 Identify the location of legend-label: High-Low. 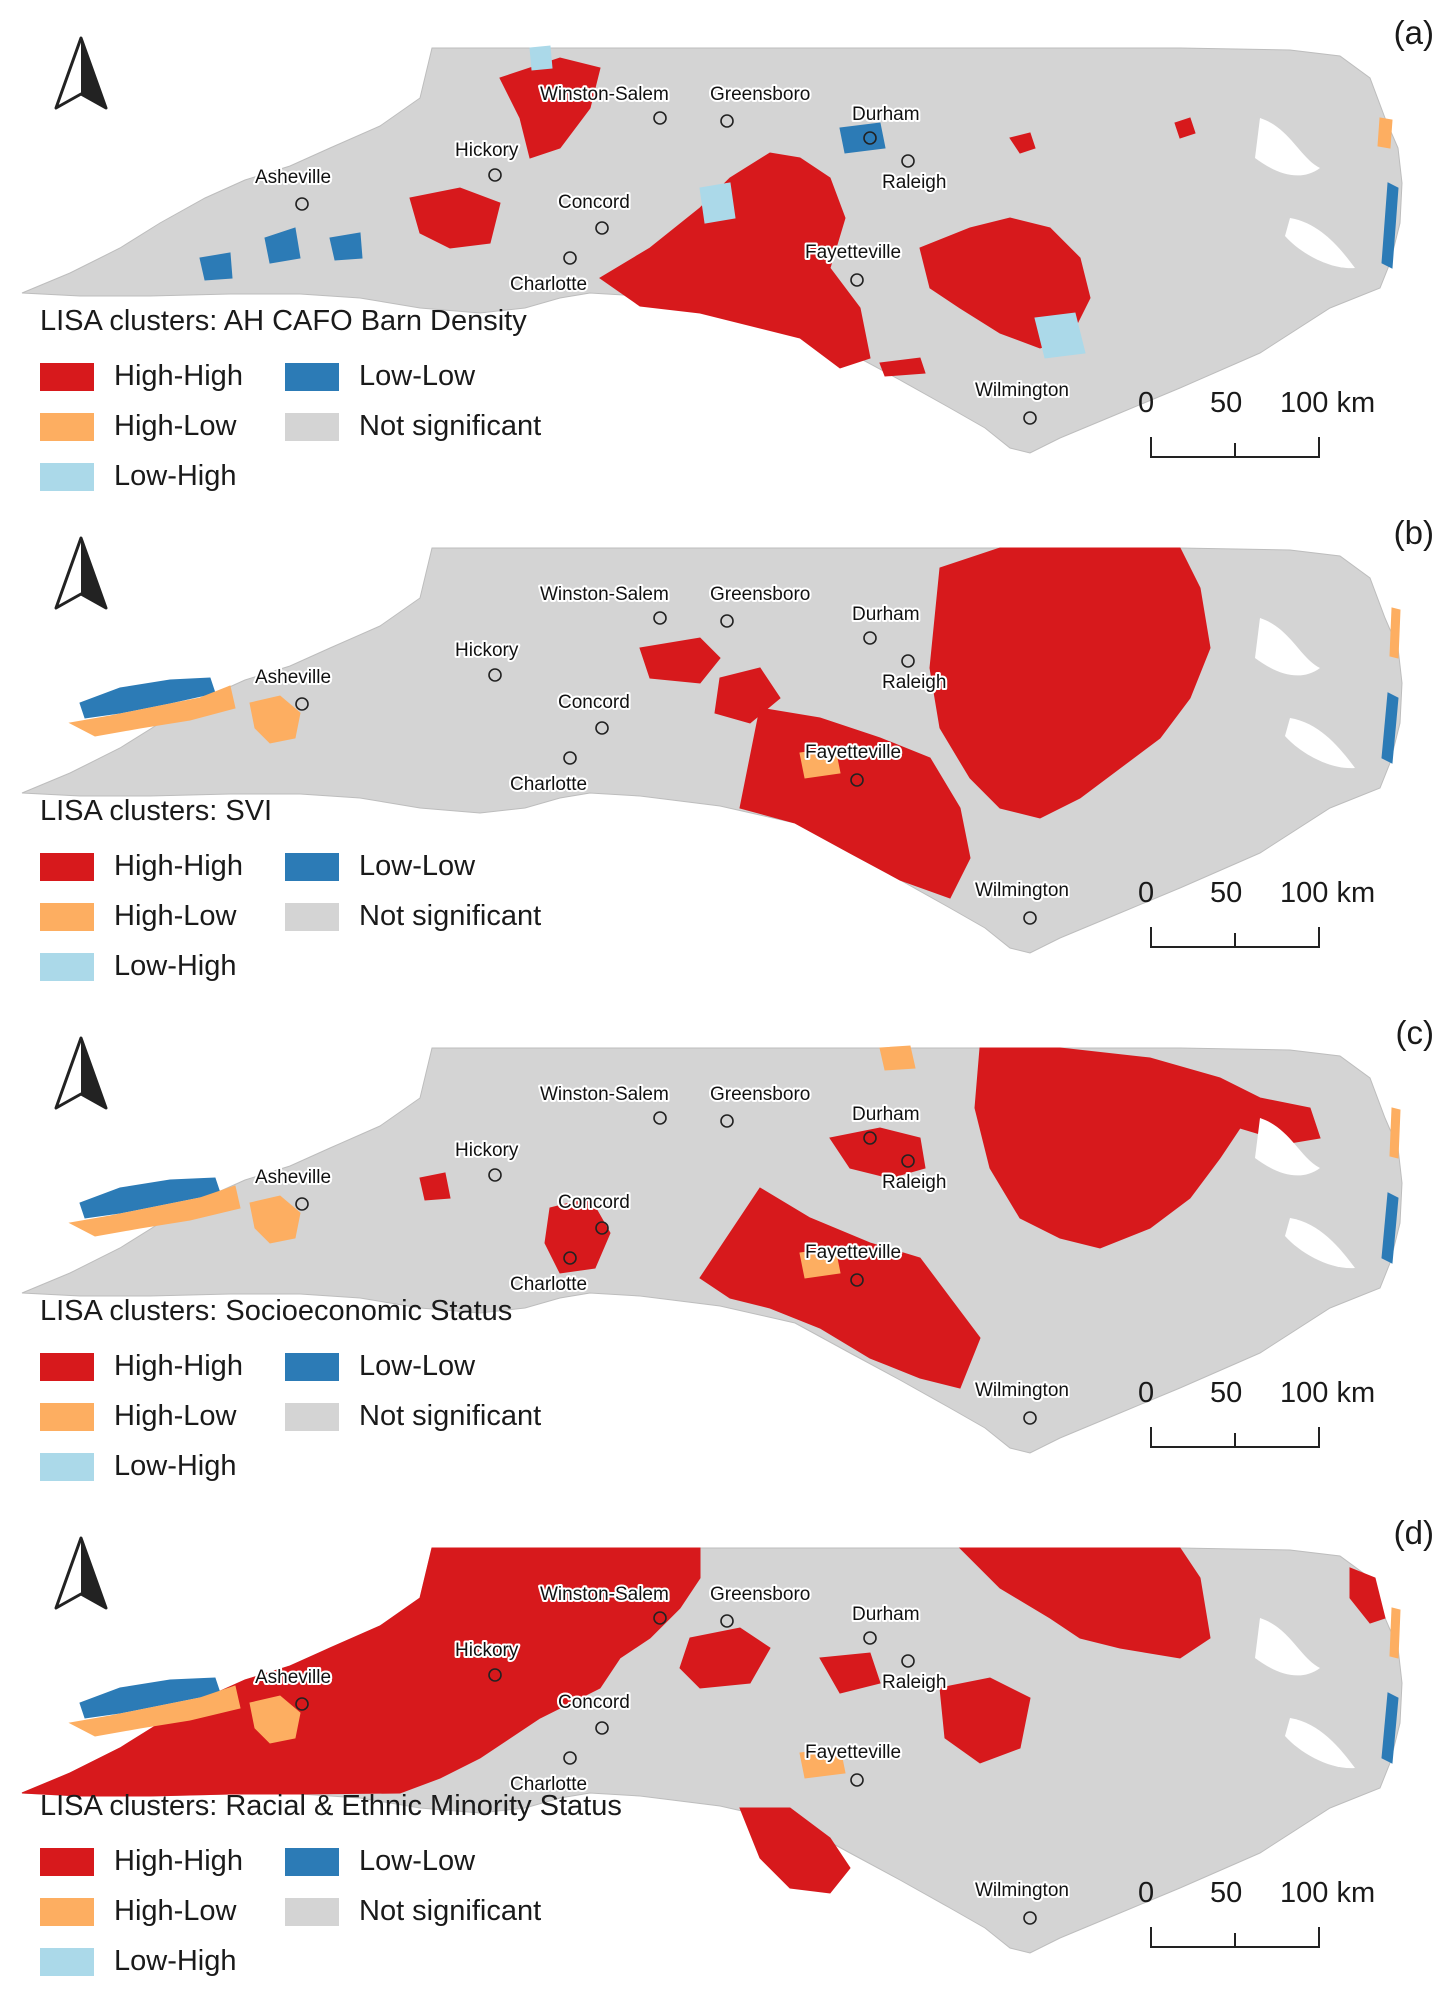
(175, 916).